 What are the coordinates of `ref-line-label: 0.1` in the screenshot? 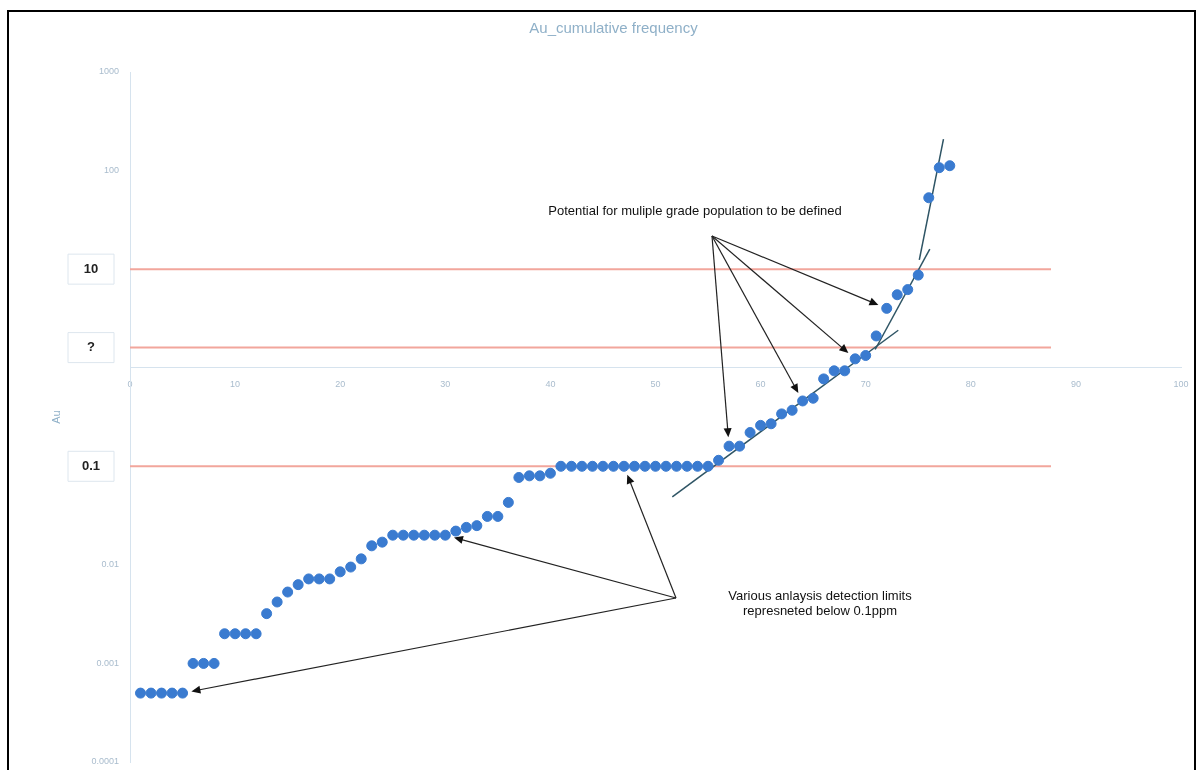 It's located at (91, 465).